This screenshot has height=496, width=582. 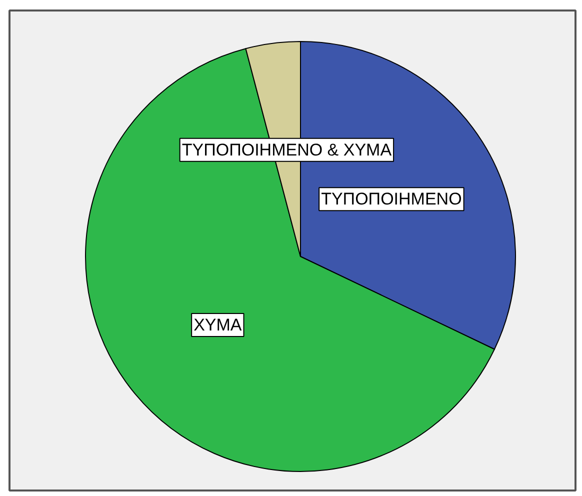 I want to click on slice-label: ΤΥΠΟΠΟΙΗΜΕΝΟ & ΧΥΜΑ, so click(x=287, y=150).